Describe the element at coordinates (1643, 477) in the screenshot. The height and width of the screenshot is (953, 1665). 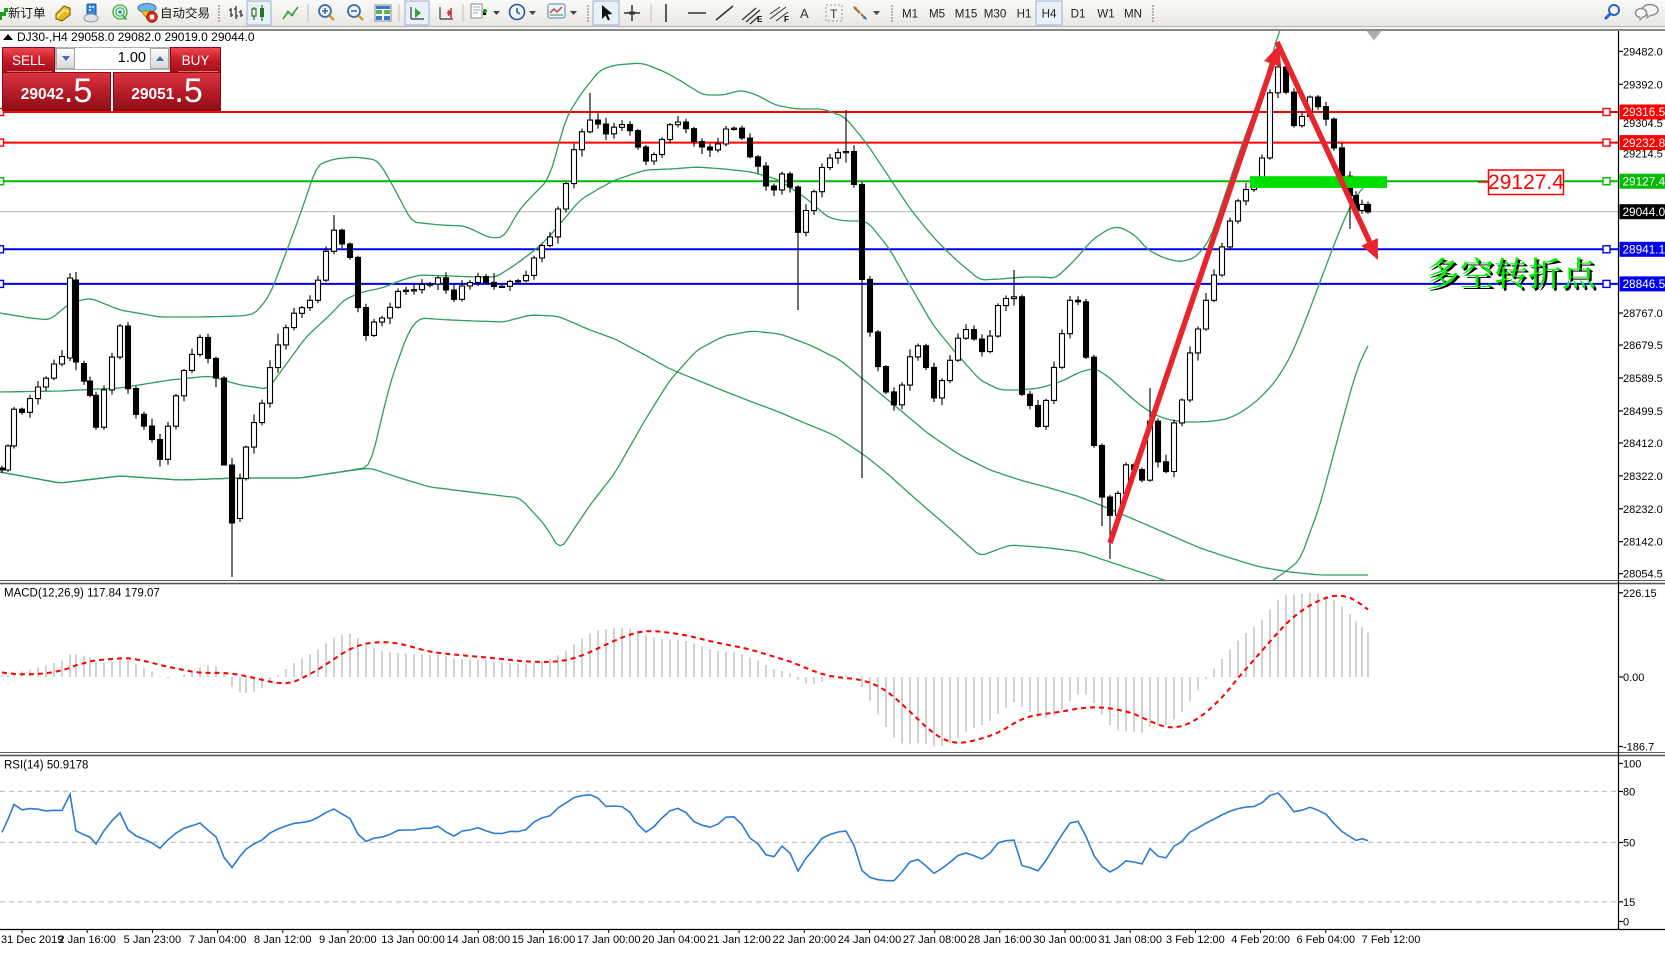
I see `svg-text: 28322.0` at that location.